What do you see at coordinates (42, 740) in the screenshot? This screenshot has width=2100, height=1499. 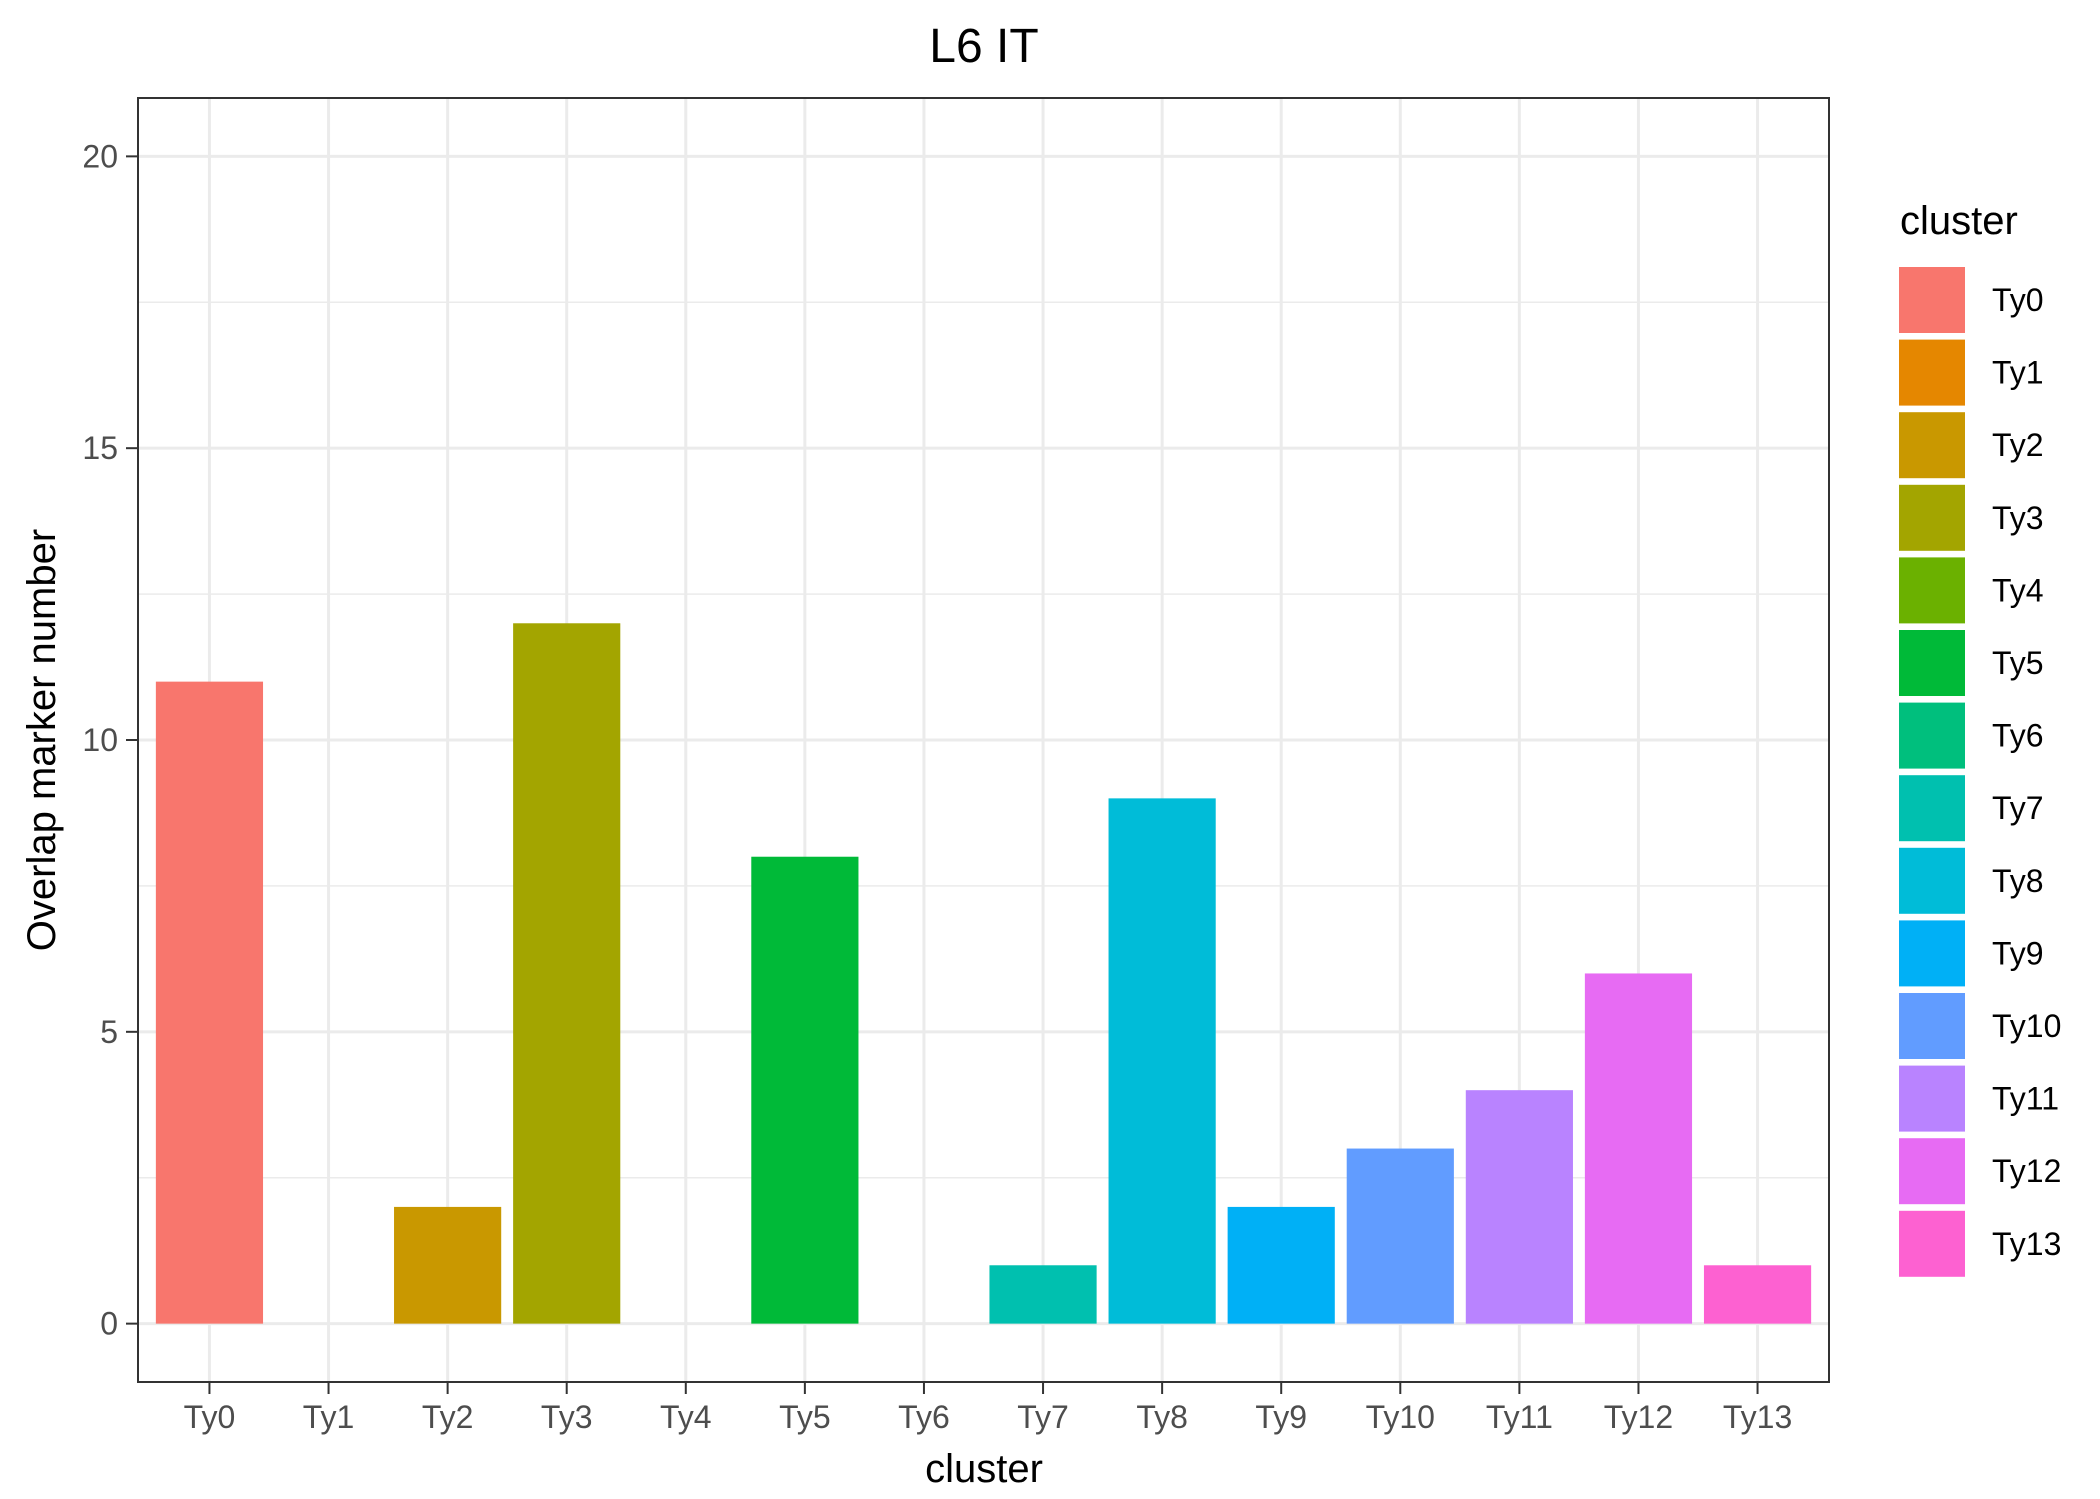 I see `y-axis-title: Overlap marker number` at bounding box center [42, 740].